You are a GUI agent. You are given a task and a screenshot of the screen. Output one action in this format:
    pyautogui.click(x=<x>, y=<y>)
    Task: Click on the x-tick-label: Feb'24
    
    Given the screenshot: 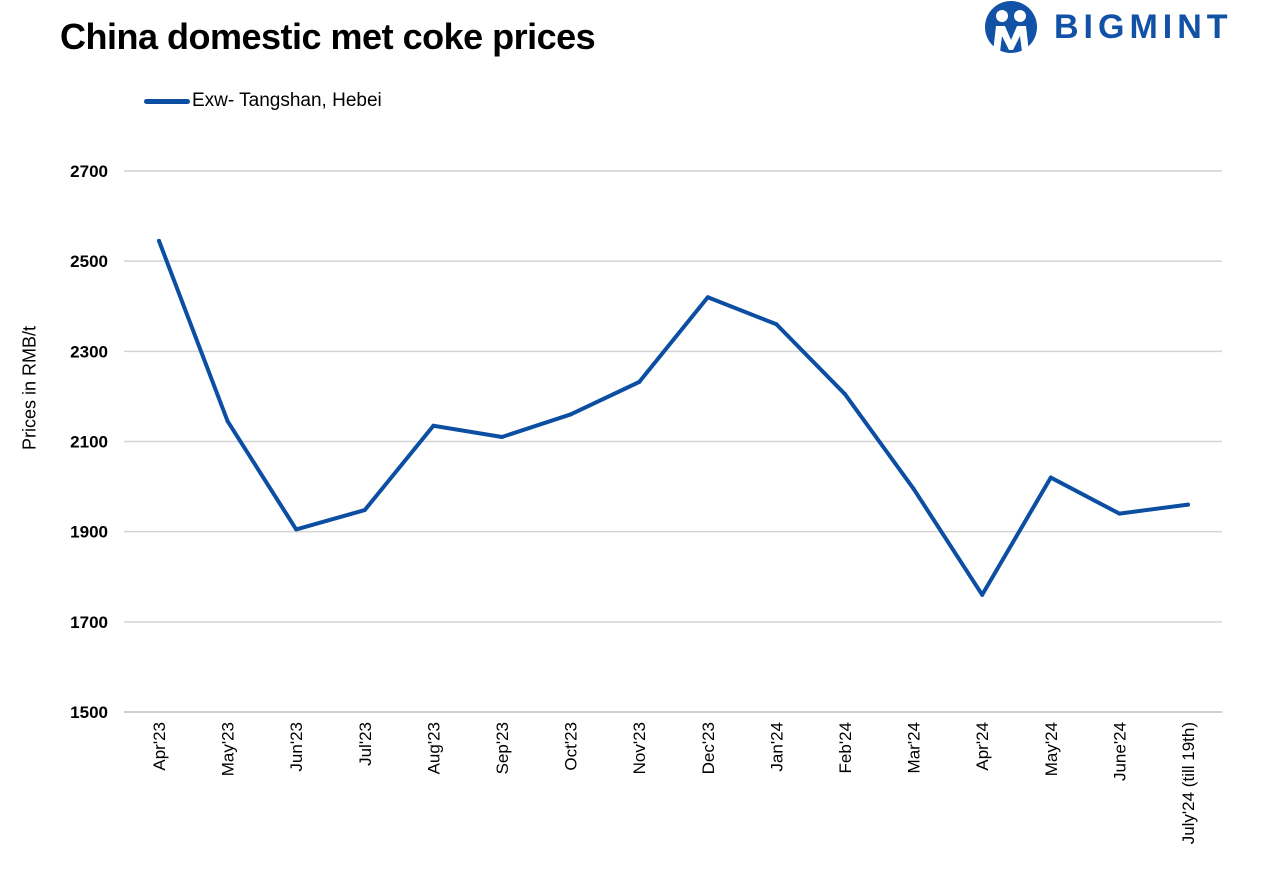 What is the action you would take?
    pyautogui.click(x=845, y=747)
    